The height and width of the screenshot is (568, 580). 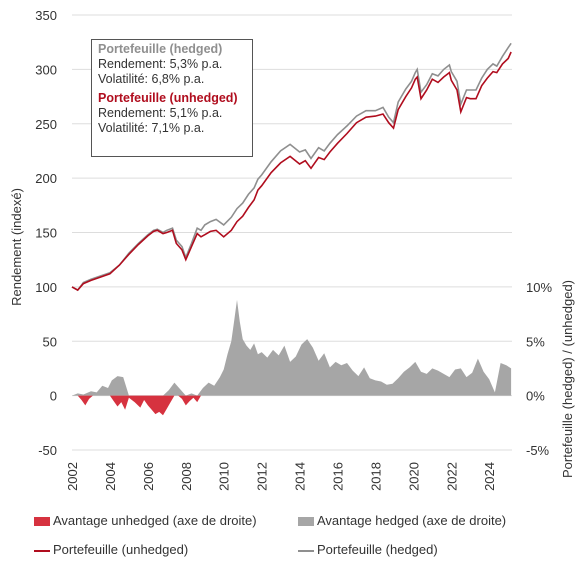 I want to click on y-axis-left: -50 0 50 100 150 200 250 300 350, so click(x=46, y=233).